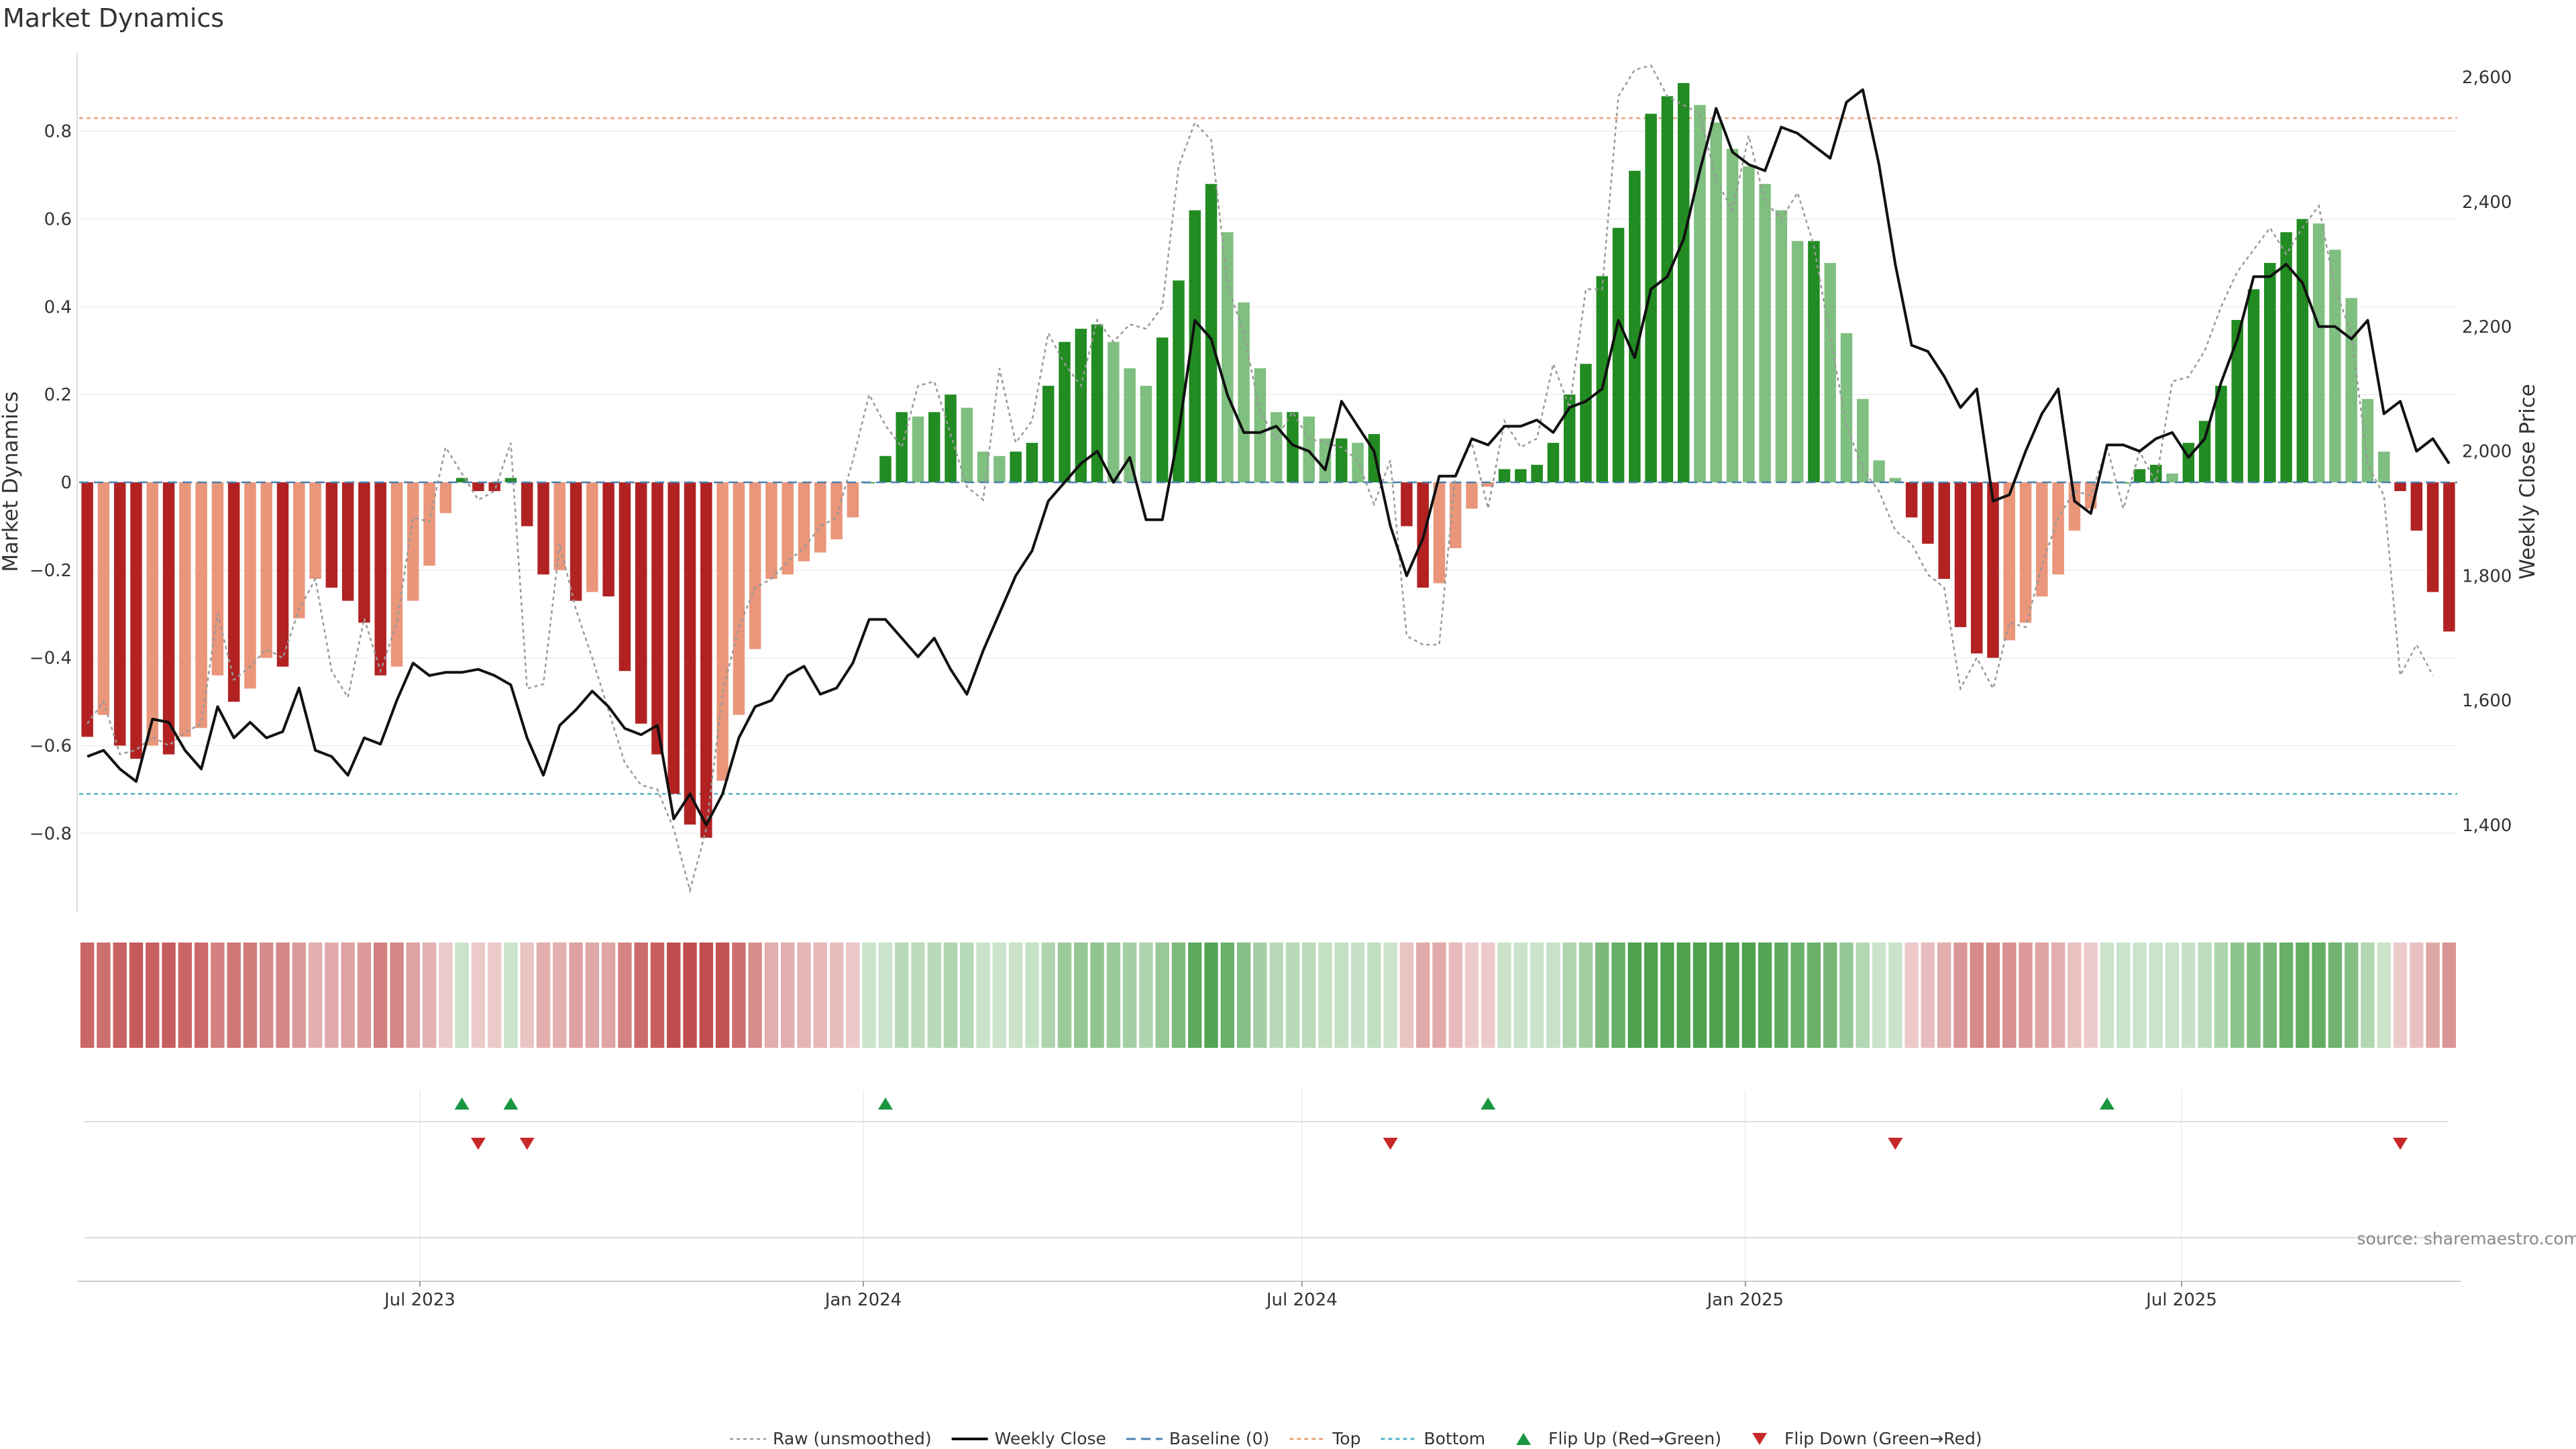 The width and height of the screenshot is (2576, 1449). Describe the element at coordinates (1300, 1295) in the screenshot. I see `x-axis-ticks: Jul 2023 Jan 2024 Jul 2024 Jan 2025 Jul 2025` at that location.